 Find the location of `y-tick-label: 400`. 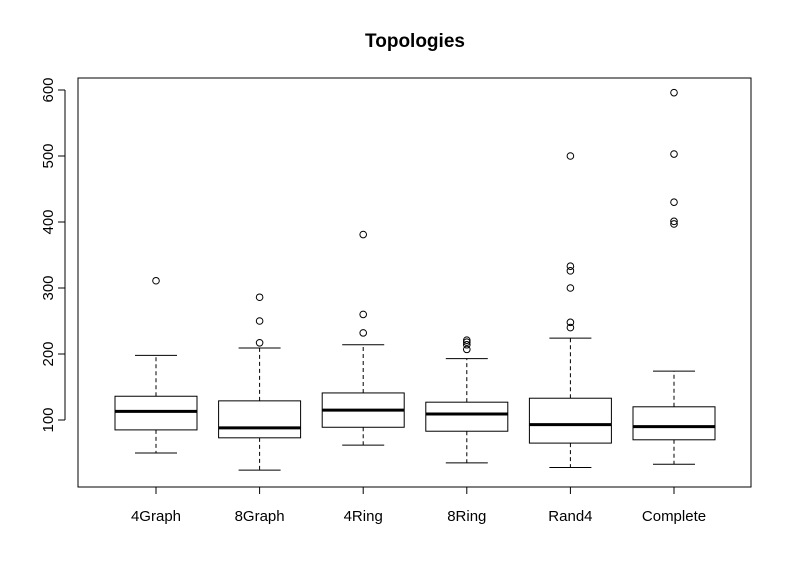

y-tick-label: 400 is located at coordinates (48, 221).